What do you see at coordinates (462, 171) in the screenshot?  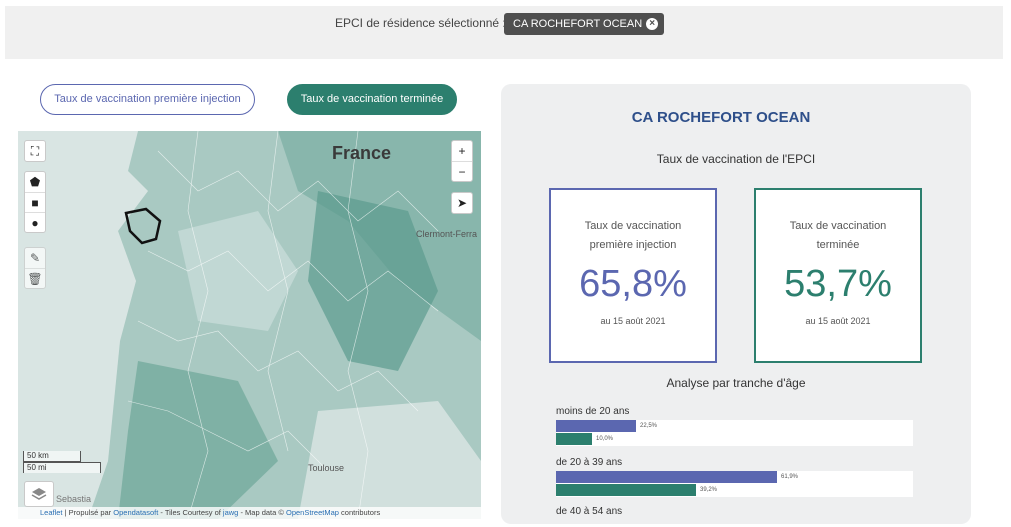 I see `minus-icon: −` at bounding box center [462, 171].